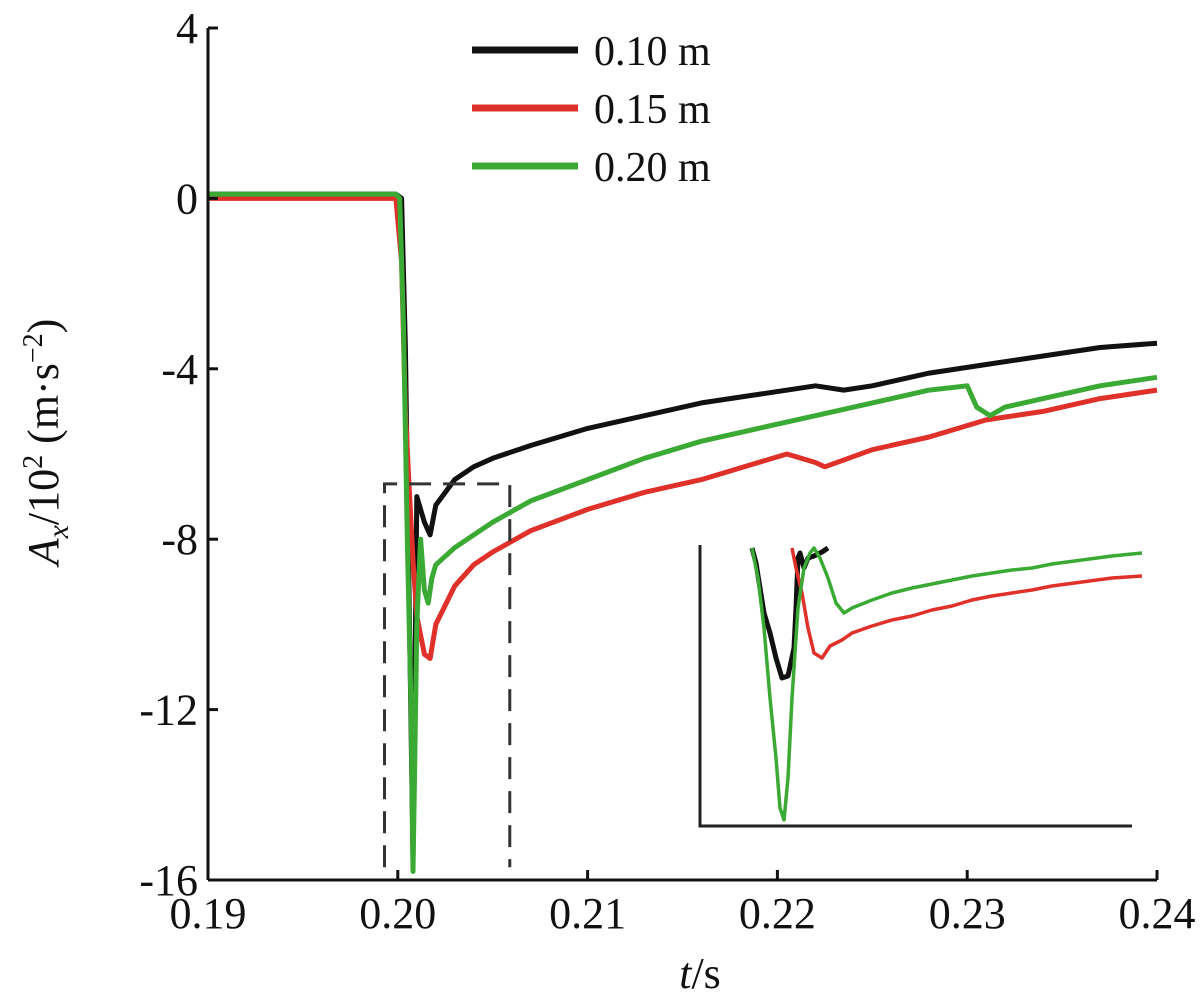 The width and height of the screenshot is (1200, 1002). I want to click on legend-label: 0.15 m, so click(652, 110).